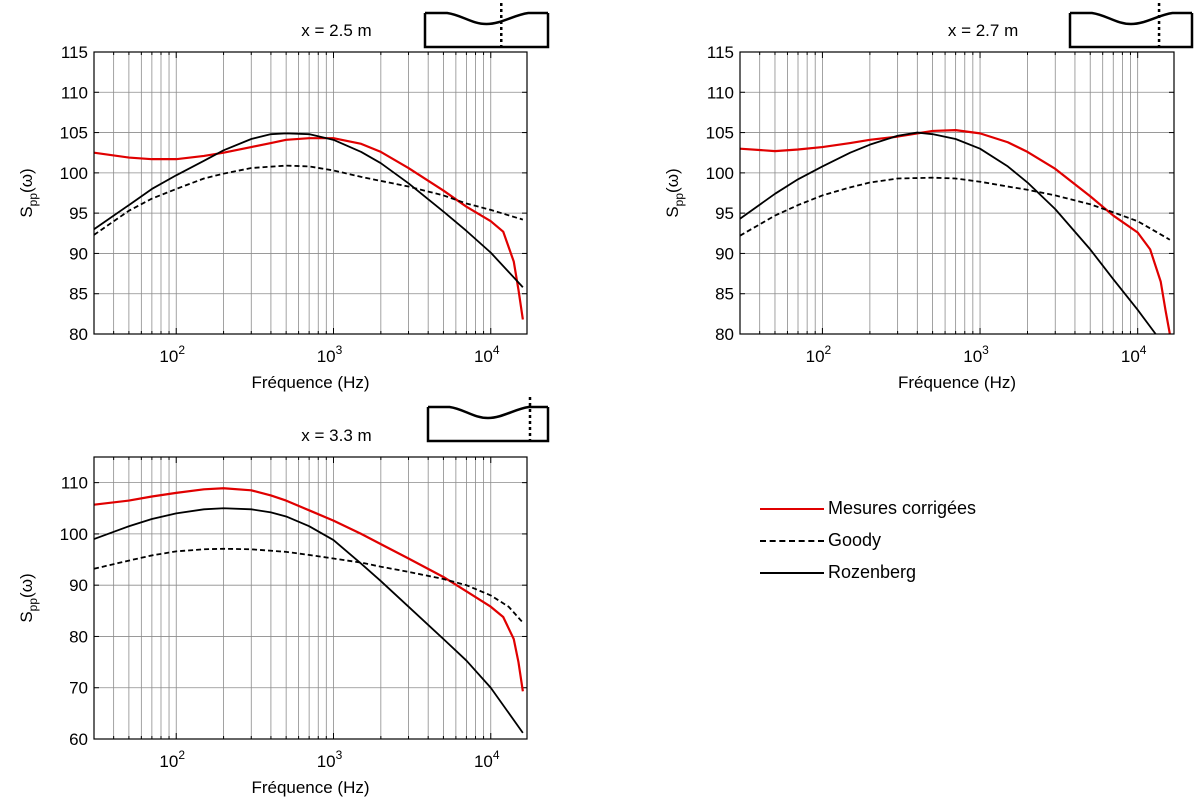 The width and height of the screenshot is (1195, 798). What do you see at coordinates (336, 30) in the screenshot?
I see `chart-title: x = 2.5 m` at bounding box center [336, 30].